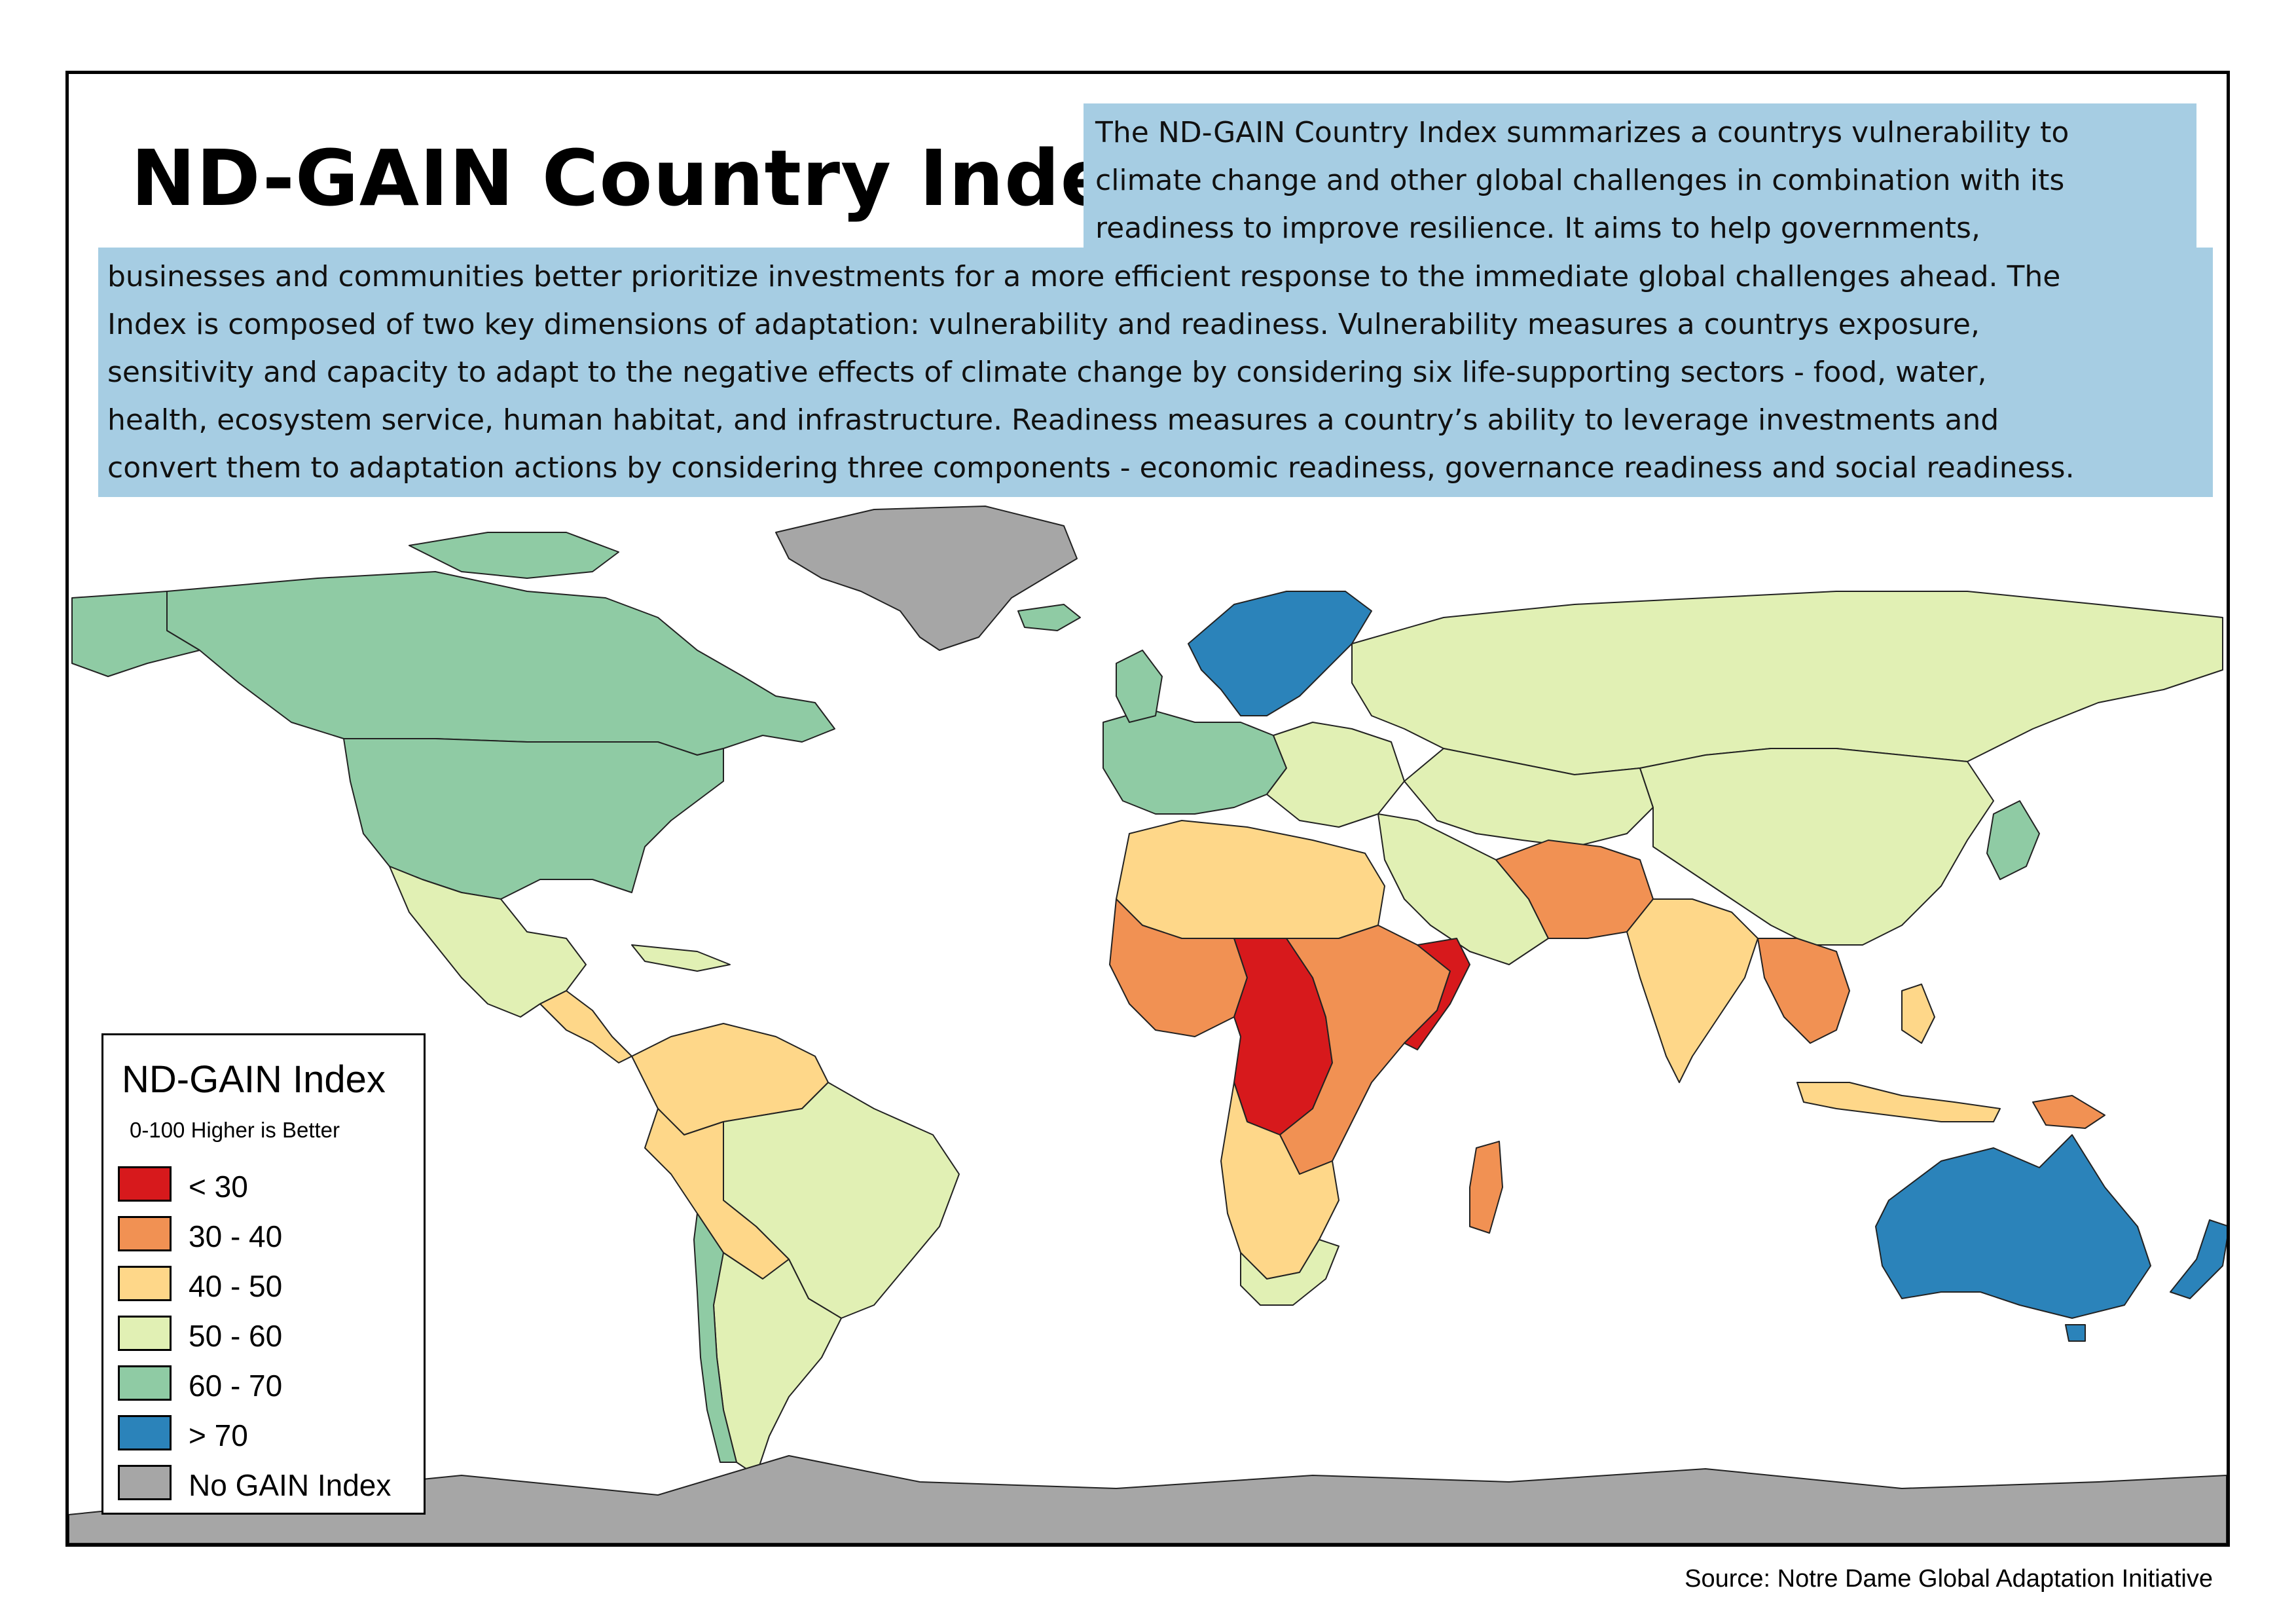 This screenshot has height=1624, width=2296. I want to click on region-indonesia, so click(1898, 1102).